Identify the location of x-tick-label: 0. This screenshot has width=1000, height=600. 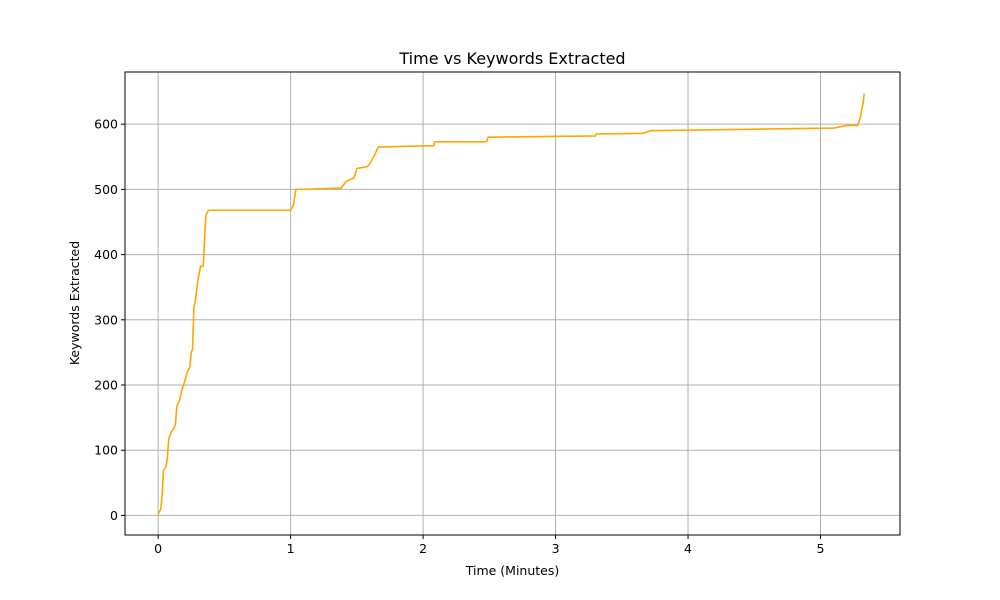
(158, 548).